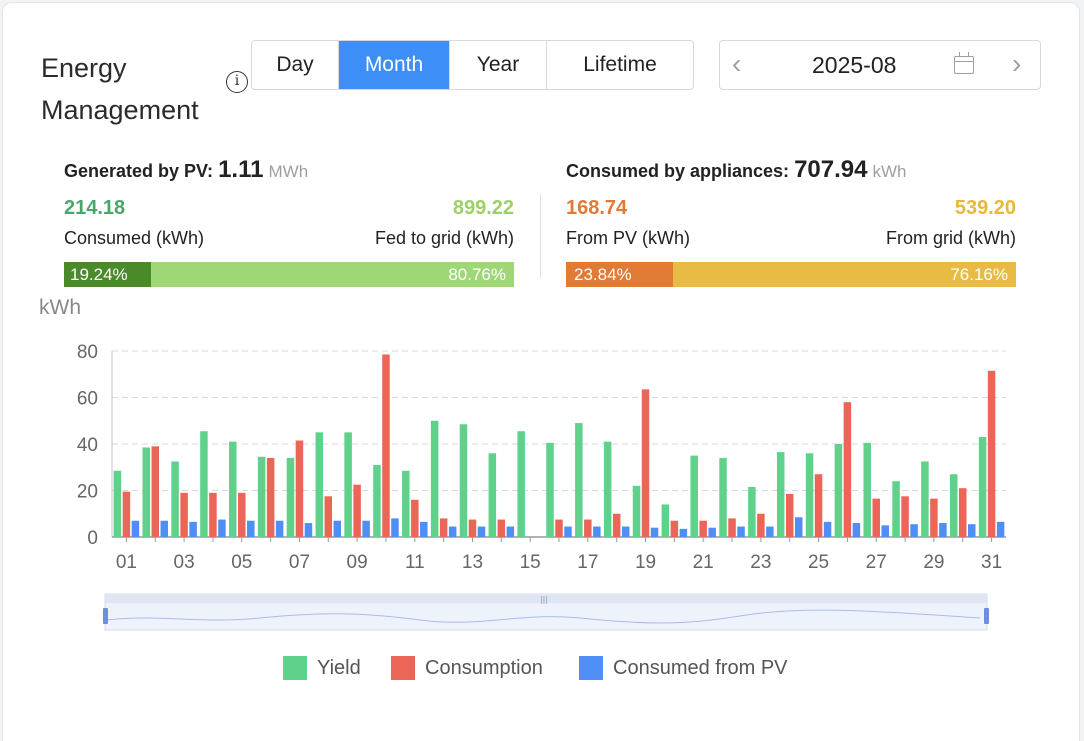 This screenshot has width=1084, height=741. I want to click on from-grid-pct: 76.16%, so click(979, 274).